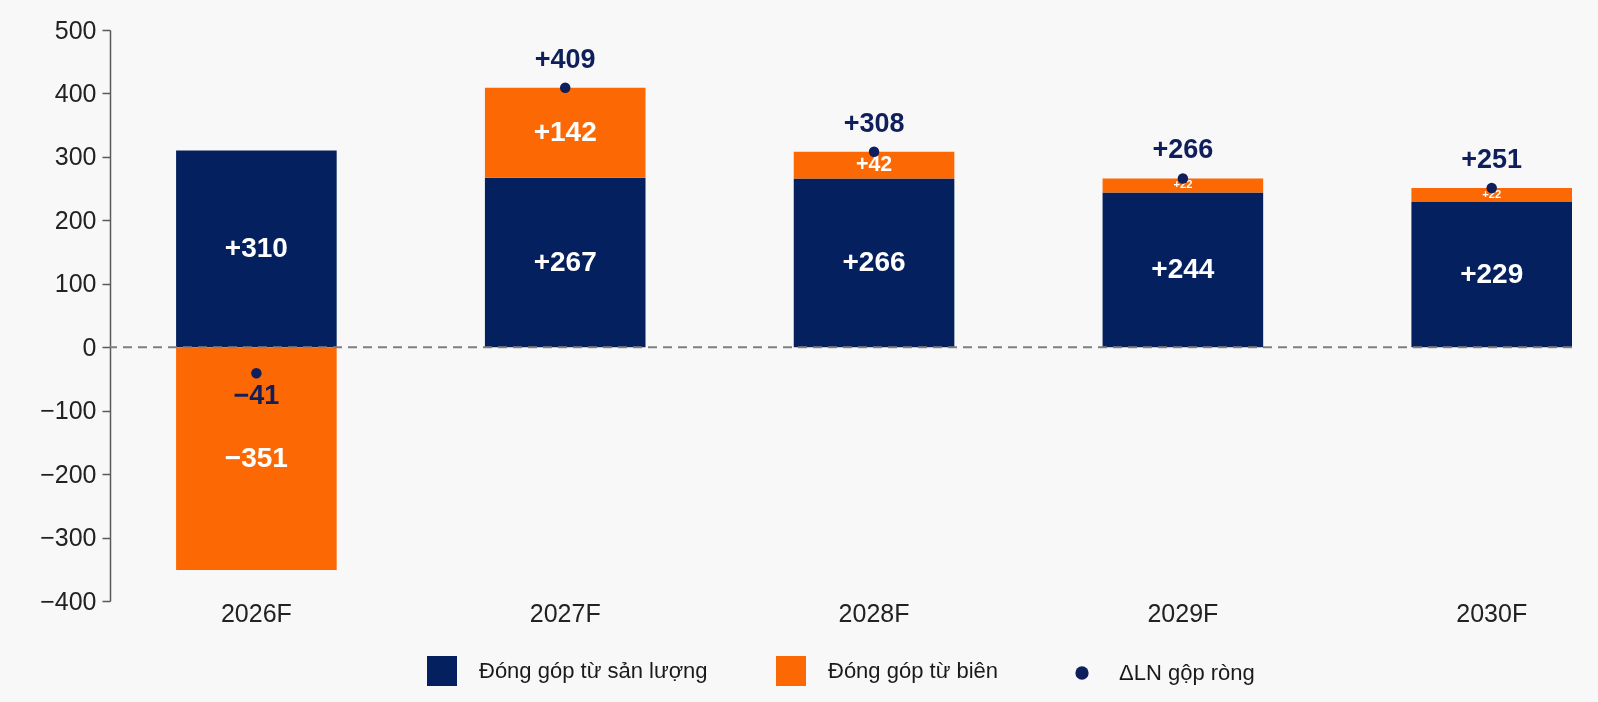  Describe the element at coordinates (1492, 158) in the screenshot. I see `data-label: +251` at that location.